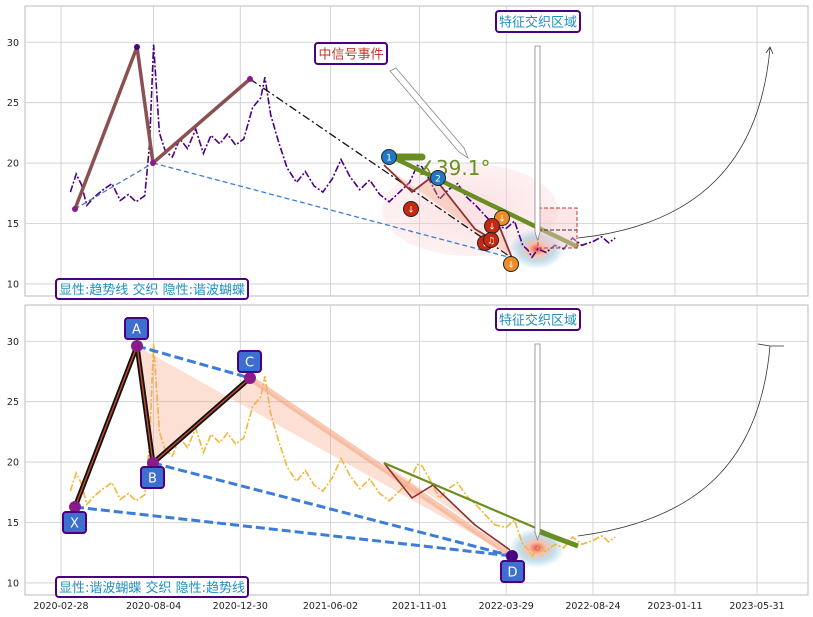 This screenshot has height=617, width=813. Describe the element at coordinates (674, 441) in the screenshot. I see `bottom-forecast-curve` at that location.